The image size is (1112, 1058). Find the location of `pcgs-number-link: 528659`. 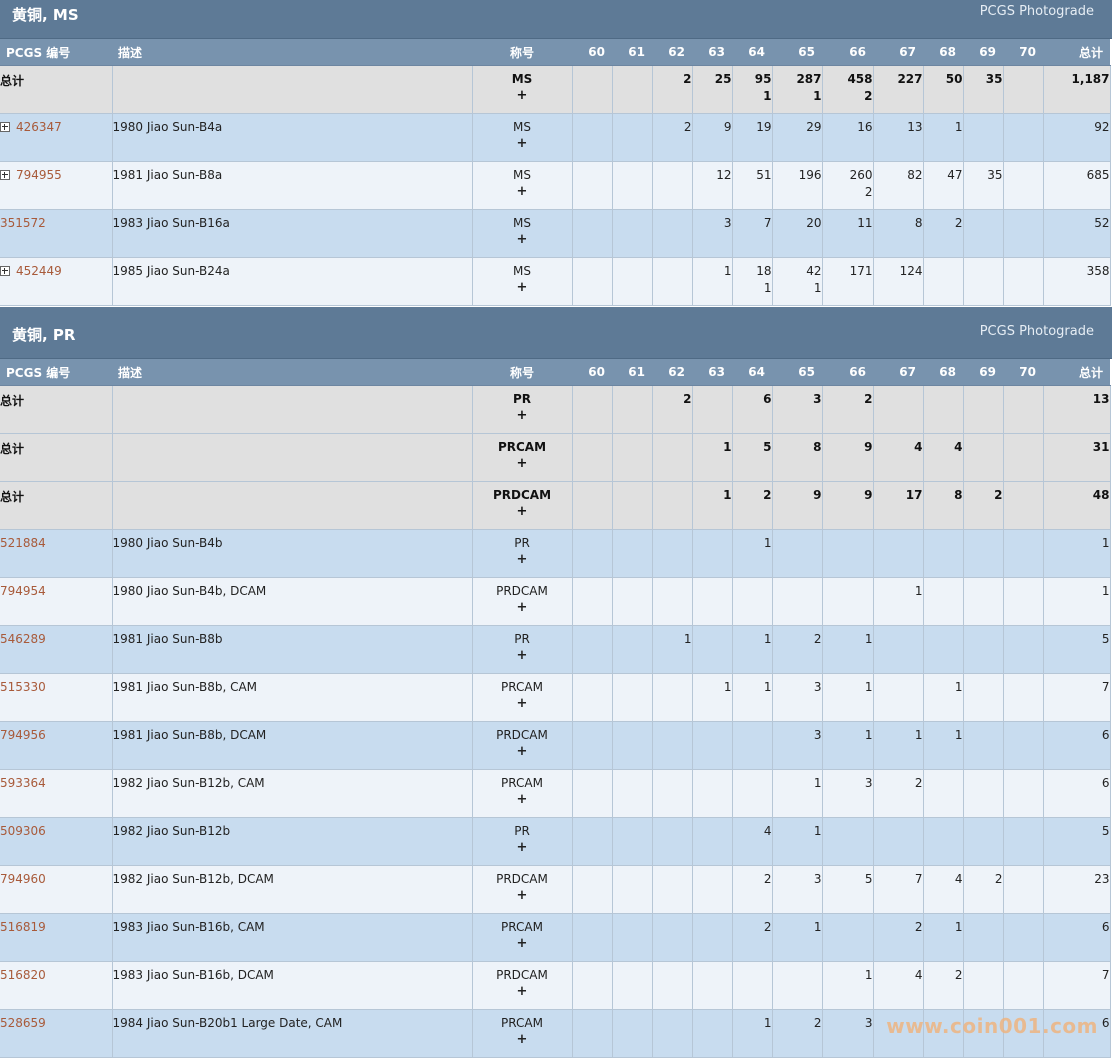

pcgs-number-link: 528659 is located at coordinates (23, 1023).